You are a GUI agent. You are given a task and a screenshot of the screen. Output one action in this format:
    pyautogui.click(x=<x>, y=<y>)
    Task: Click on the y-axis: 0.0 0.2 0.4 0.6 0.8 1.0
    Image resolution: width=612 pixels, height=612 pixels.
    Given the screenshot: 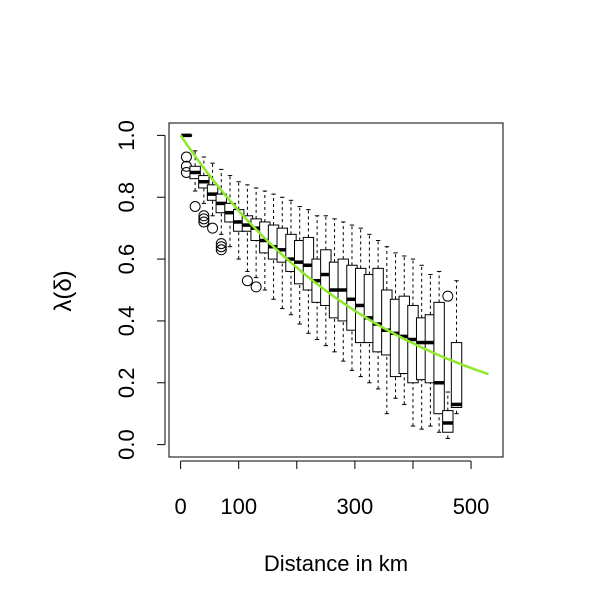 What is the action you would take?
    pyautogui.click(x=140, y=290)
    